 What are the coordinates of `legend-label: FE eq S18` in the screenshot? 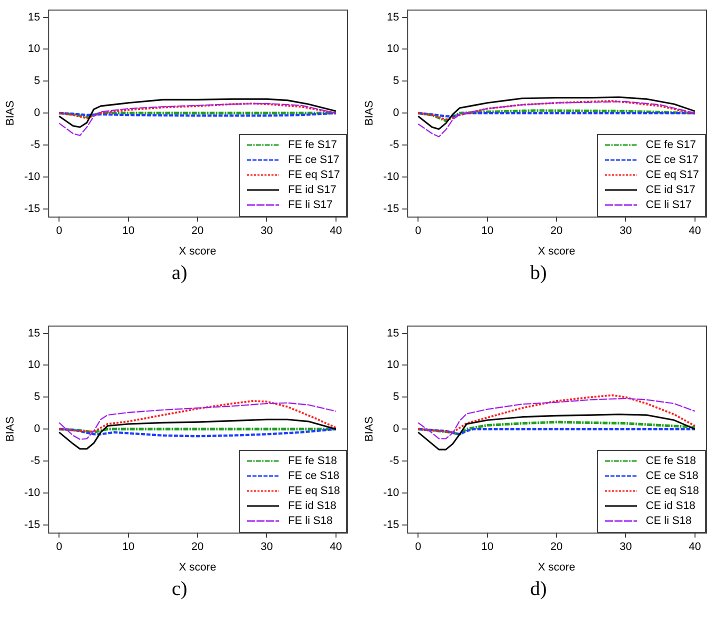 It's located at (314, 491).